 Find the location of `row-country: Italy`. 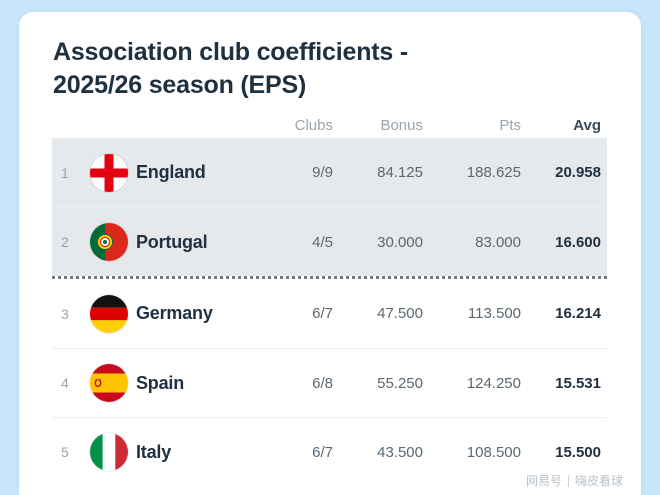

row-country: Italy is located at coordinates (154, 451).